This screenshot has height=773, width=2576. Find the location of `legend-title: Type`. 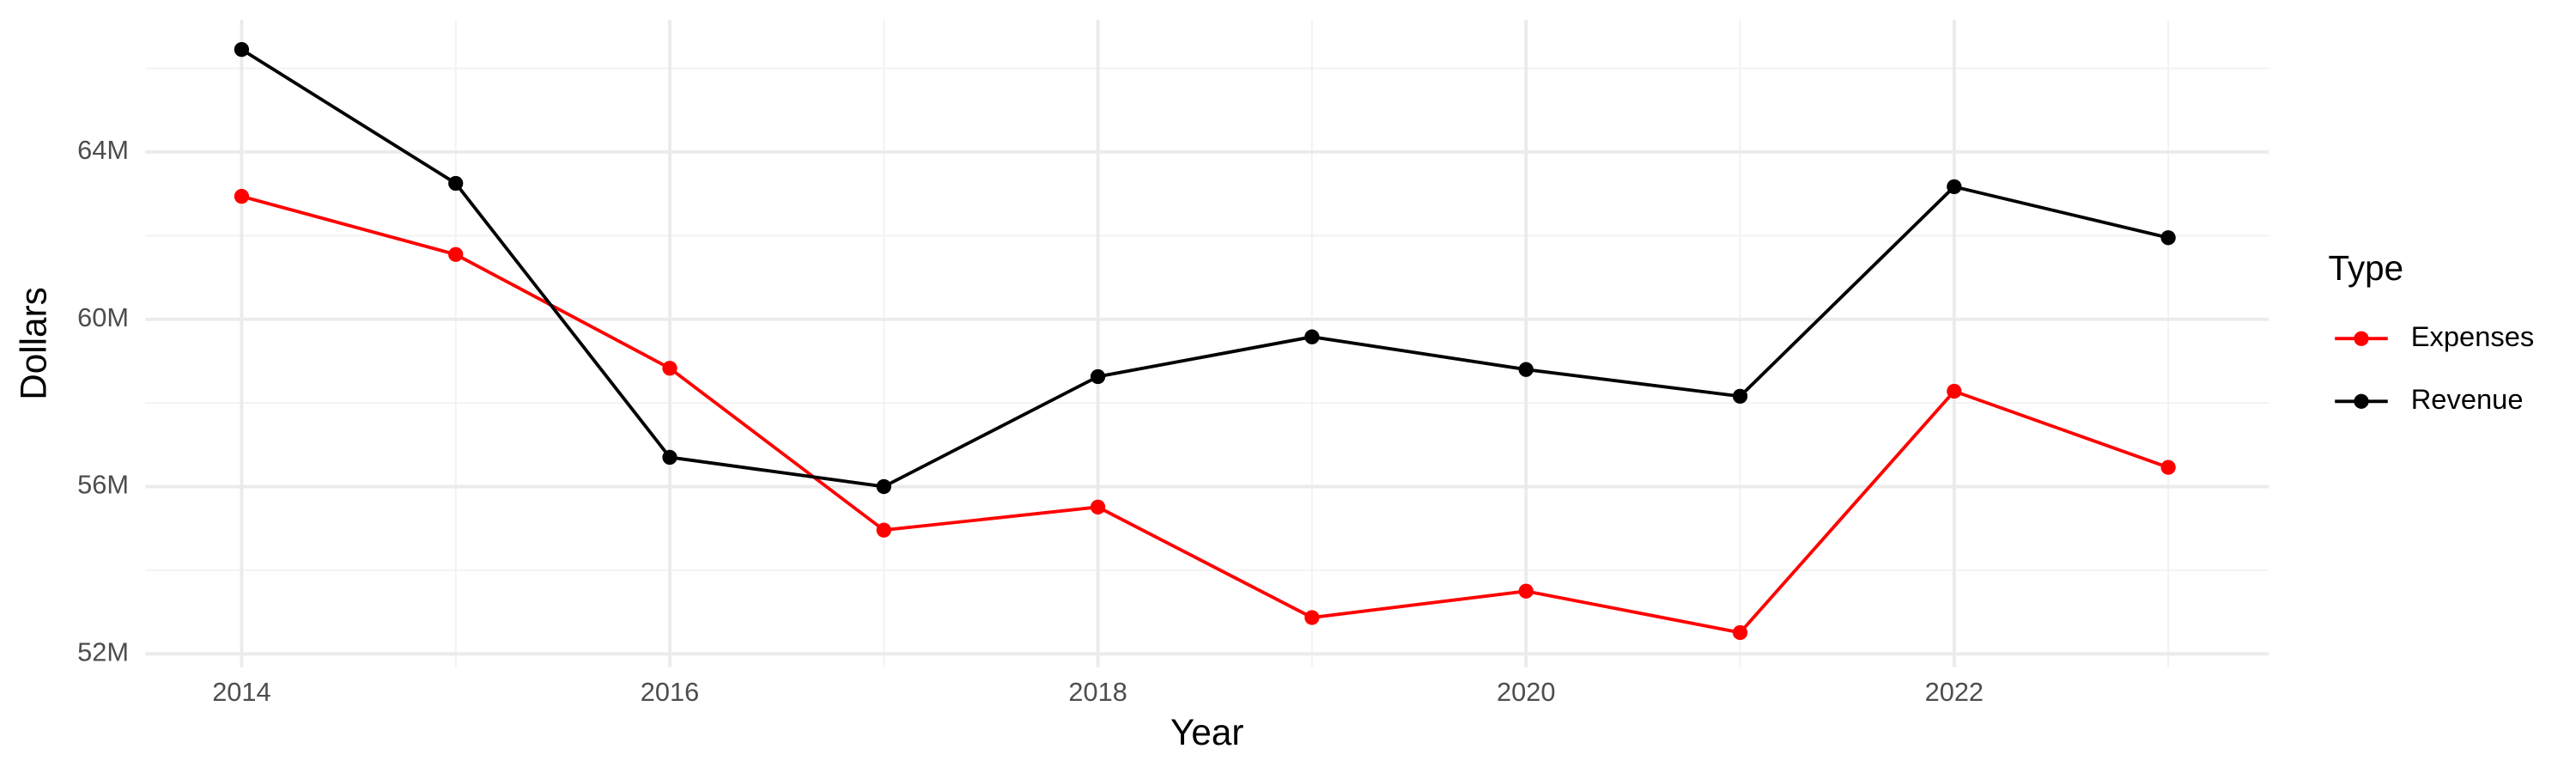

legend-title: Type is located at coordinates (2367, 268).